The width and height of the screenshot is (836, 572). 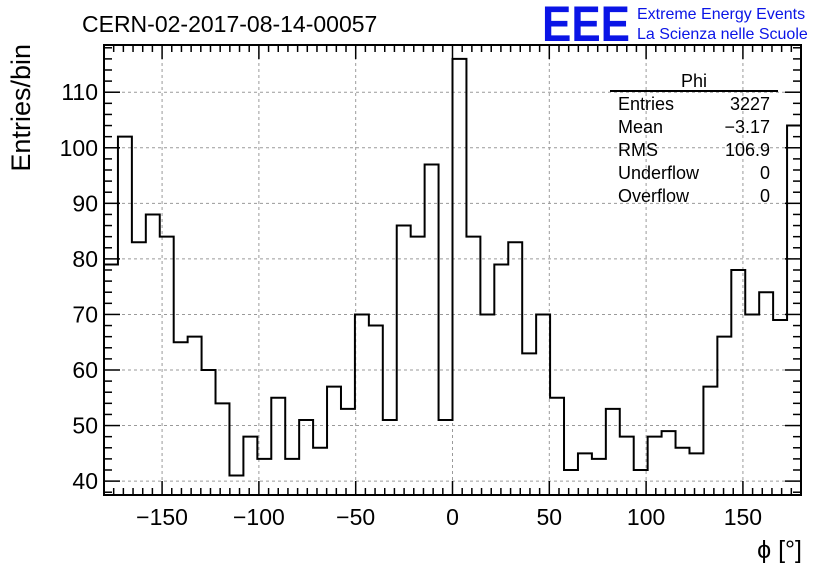 I want to click on stats-title: Phi, so click(x=694, y=81).